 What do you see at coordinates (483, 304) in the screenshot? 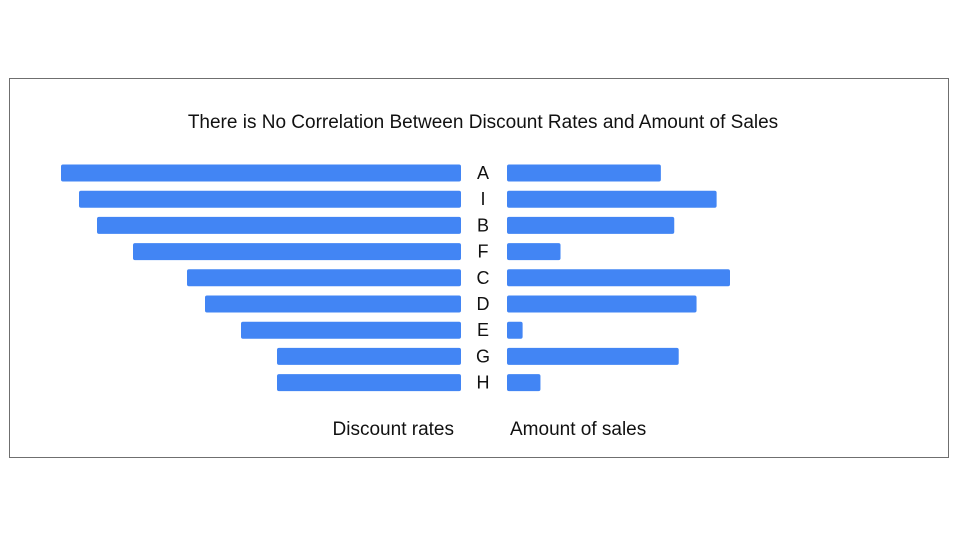
I see `category-label-d: D` at bounding box center [483, 304].